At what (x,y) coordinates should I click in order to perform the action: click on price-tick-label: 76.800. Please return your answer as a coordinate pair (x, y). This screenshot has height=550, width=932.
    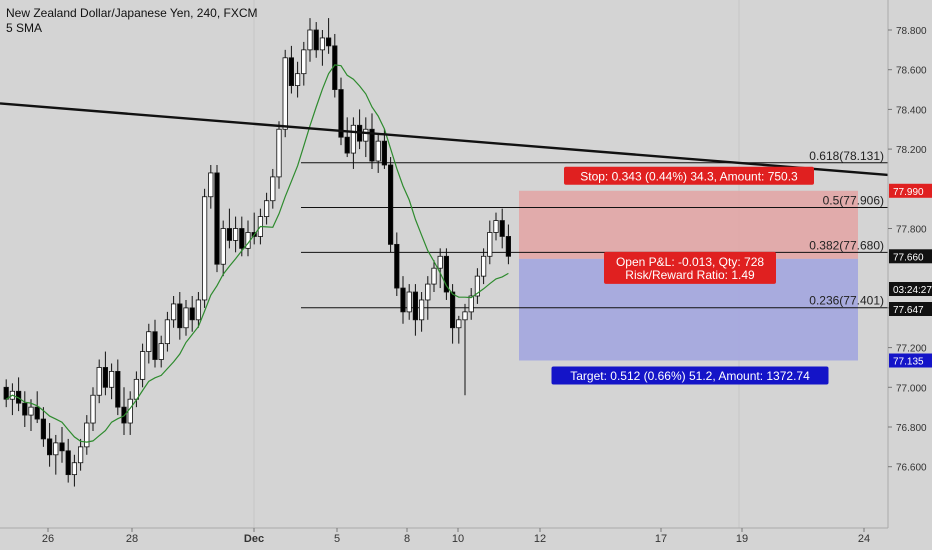
    Looking at the image, I should click on (911, 428).